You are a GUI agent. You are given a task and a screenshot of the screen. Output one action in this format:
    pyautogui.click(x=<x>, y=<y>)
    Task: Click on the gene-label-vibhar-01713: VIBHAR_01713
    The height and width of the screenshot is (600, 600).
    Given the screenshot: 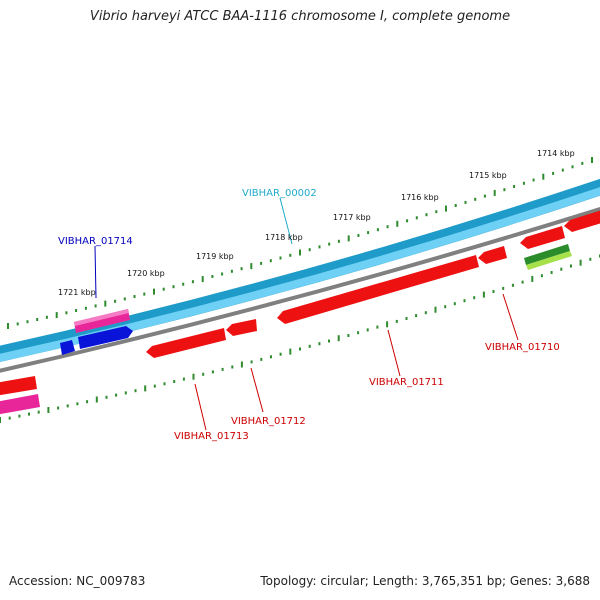 What is the action you would take?
    pyautogui.click(x=211, y=436)
    